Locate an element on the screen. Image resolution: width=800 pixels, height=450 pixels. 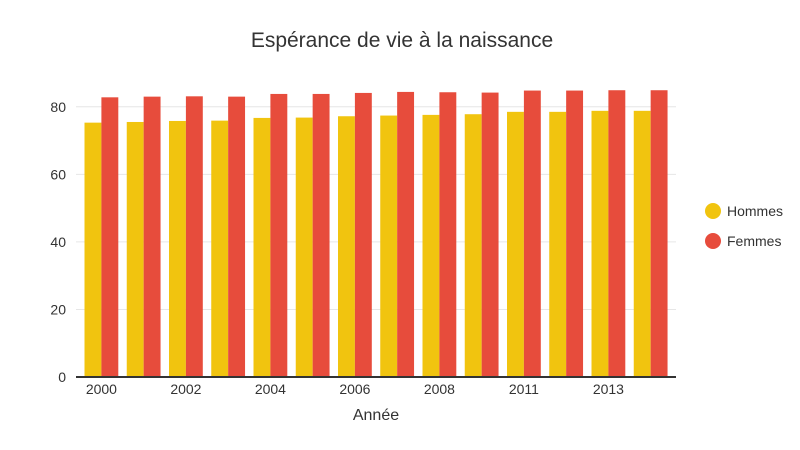
y-tick-label: 20 is located at coordinates (58, 309).